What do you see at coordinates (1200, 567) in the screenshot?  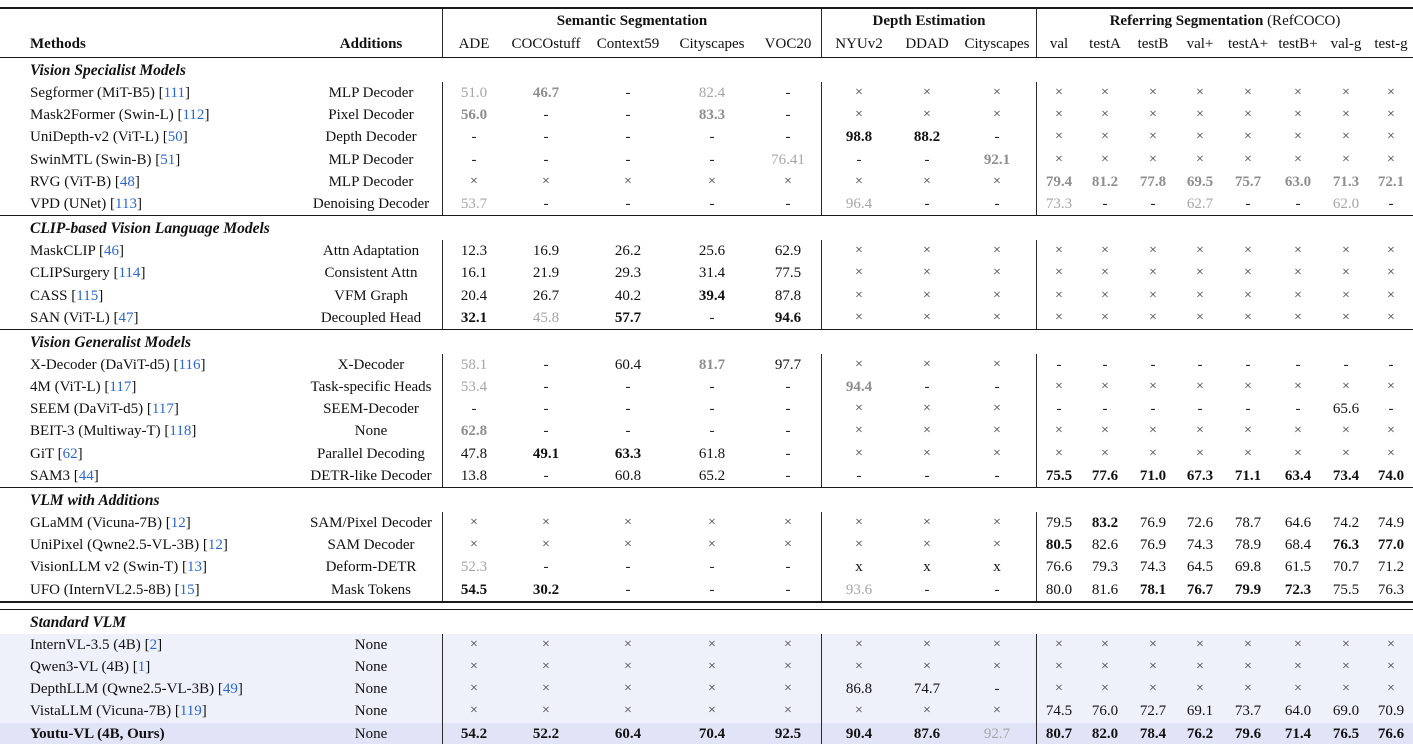 I see `table-cell: 64.5` at bounding box center [1200, 567].